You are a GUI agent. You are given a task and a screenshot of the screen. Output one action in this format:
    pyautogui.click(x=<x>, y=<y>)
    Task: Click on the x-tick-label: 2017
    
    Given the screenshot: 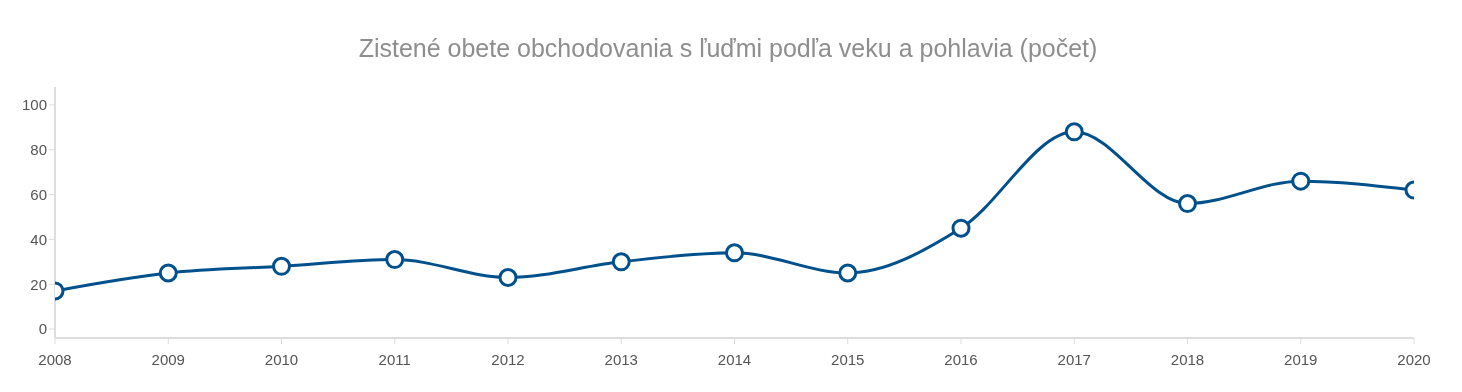 What is the action you would take?
    pyautogui.click(x=1074, y=359)
    